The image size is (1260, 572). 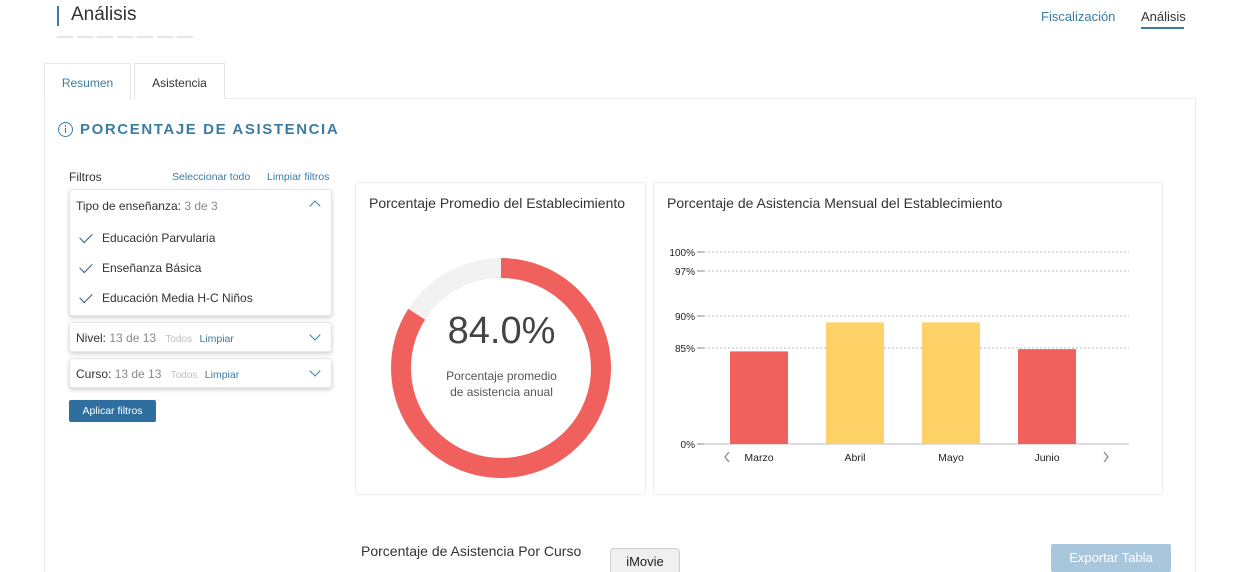 I want to click on y-tick-label: 90%, so click(x=685, y=317).